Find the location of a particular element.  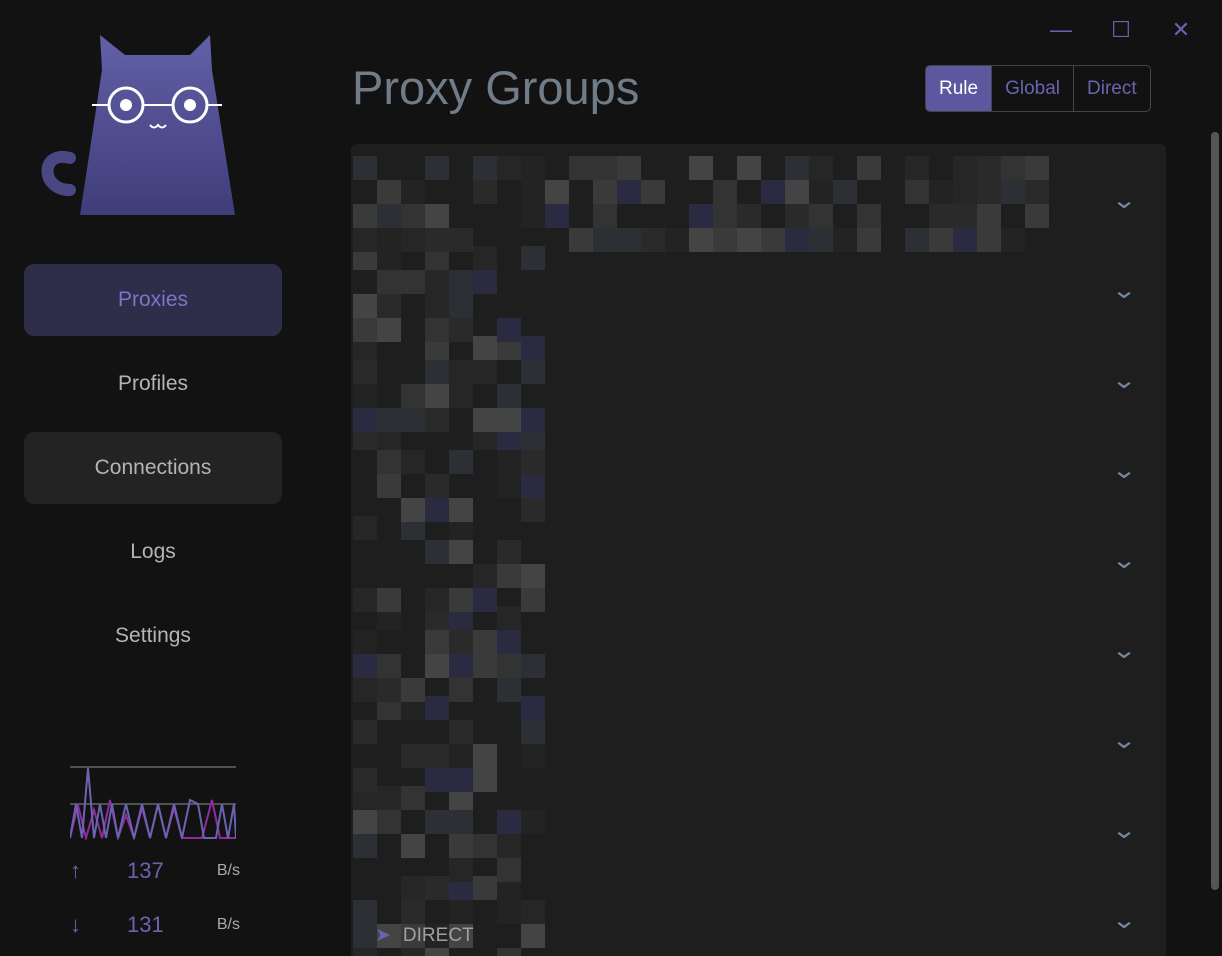

sidebar-item-connections: Connections is located at coordinates (153, 468).